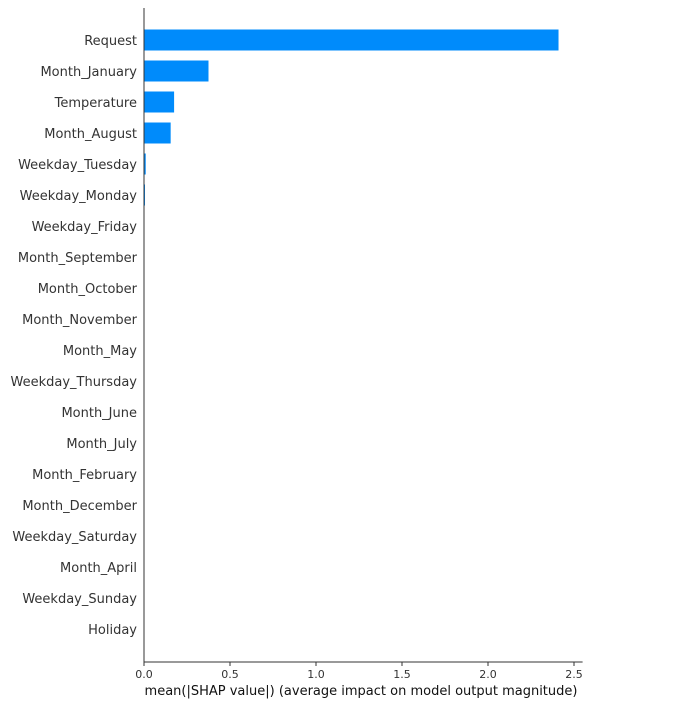  I want to click on y-tick-label: Month_February, so click(84, 475).